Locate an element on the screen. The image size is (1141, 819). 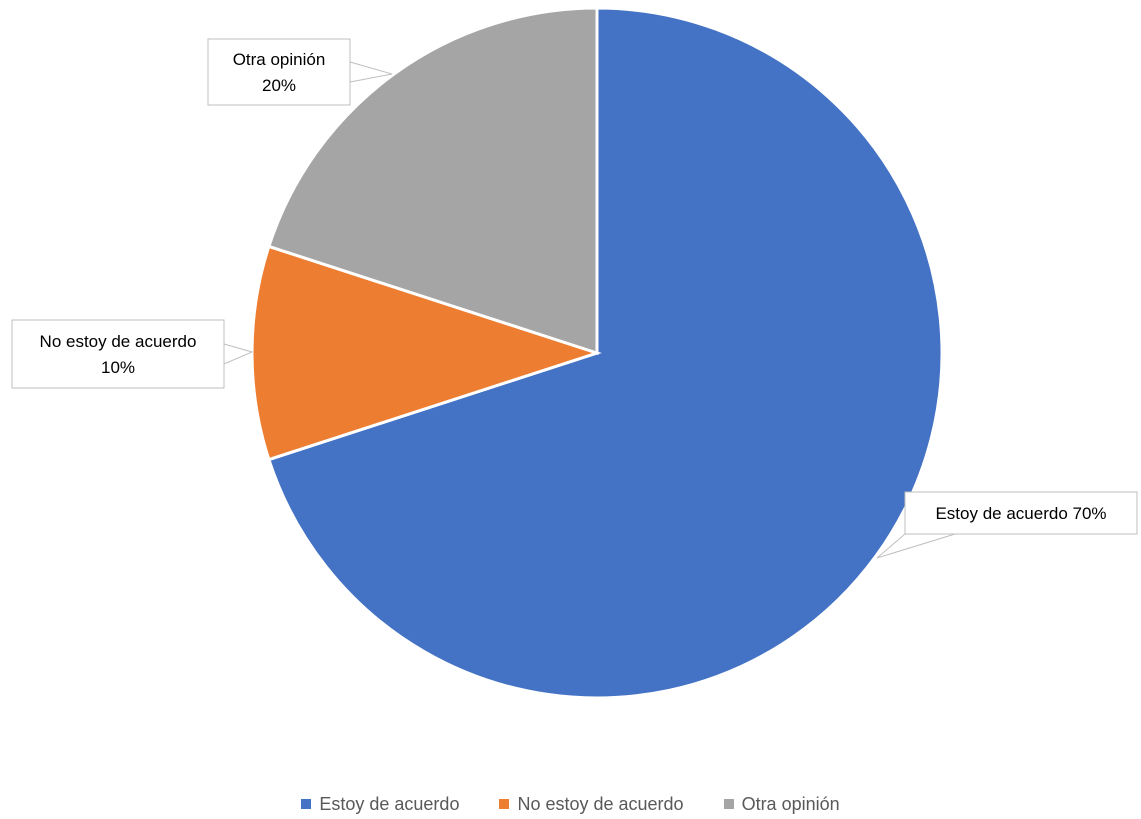
legend-item-otra-opinion: Otra opinión is located at coordinates (781, 804).